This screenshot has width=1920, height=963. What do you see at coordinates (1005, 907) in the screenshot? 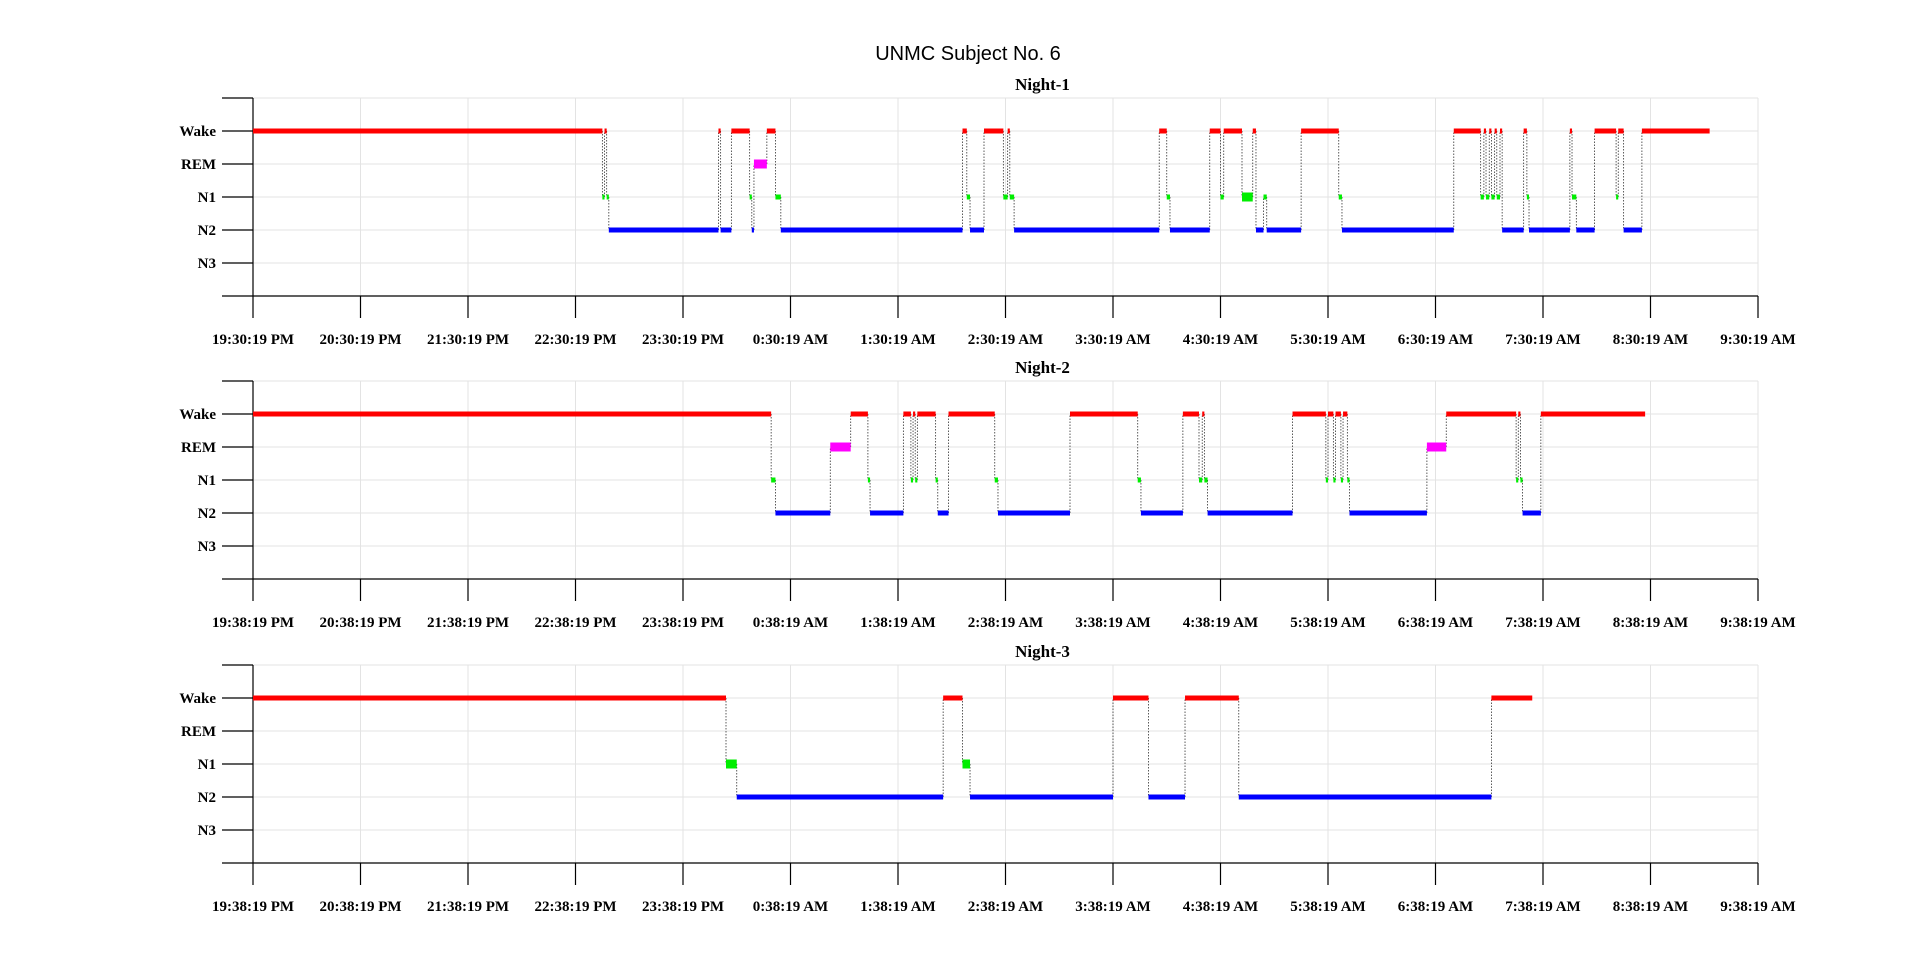
I see `x-tick-label: 2:38:19 AM` at bounding box center [1005, 907].